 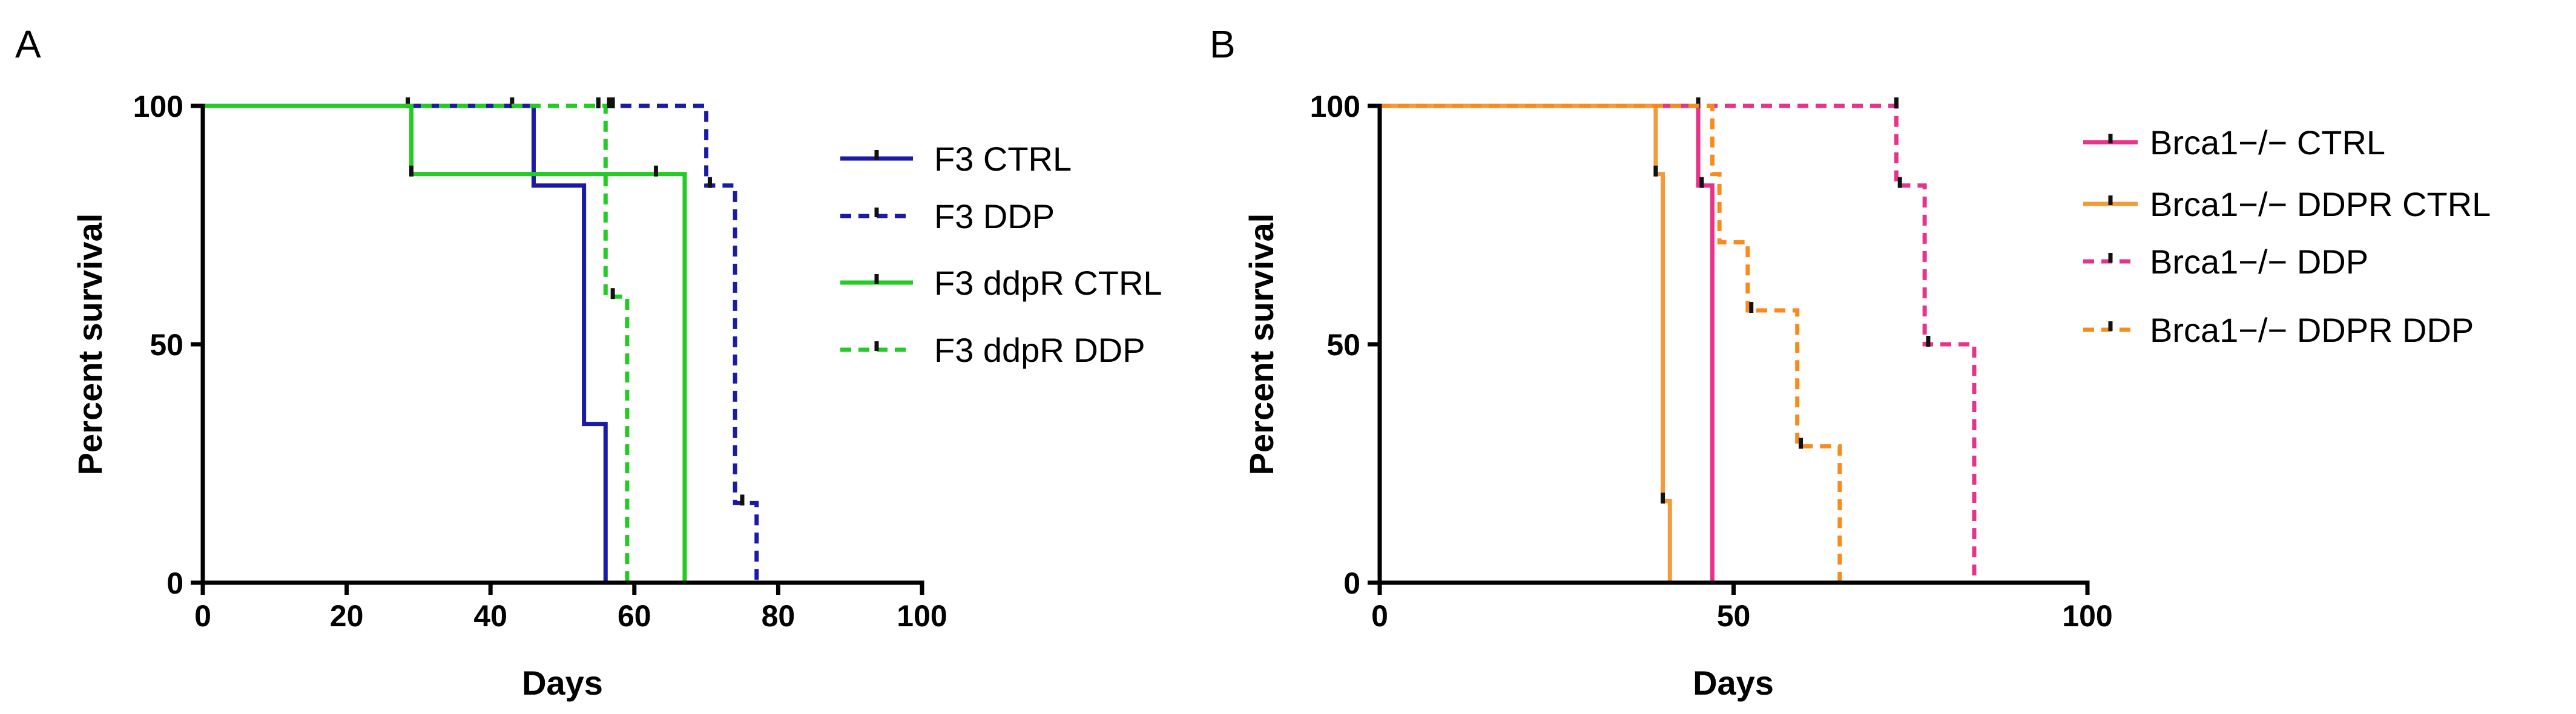 What do you see at coordinates (1335, 106) in the screenshot?
I see `panel-b-y-tick-label: 100` at bounding box center [1335, 106].